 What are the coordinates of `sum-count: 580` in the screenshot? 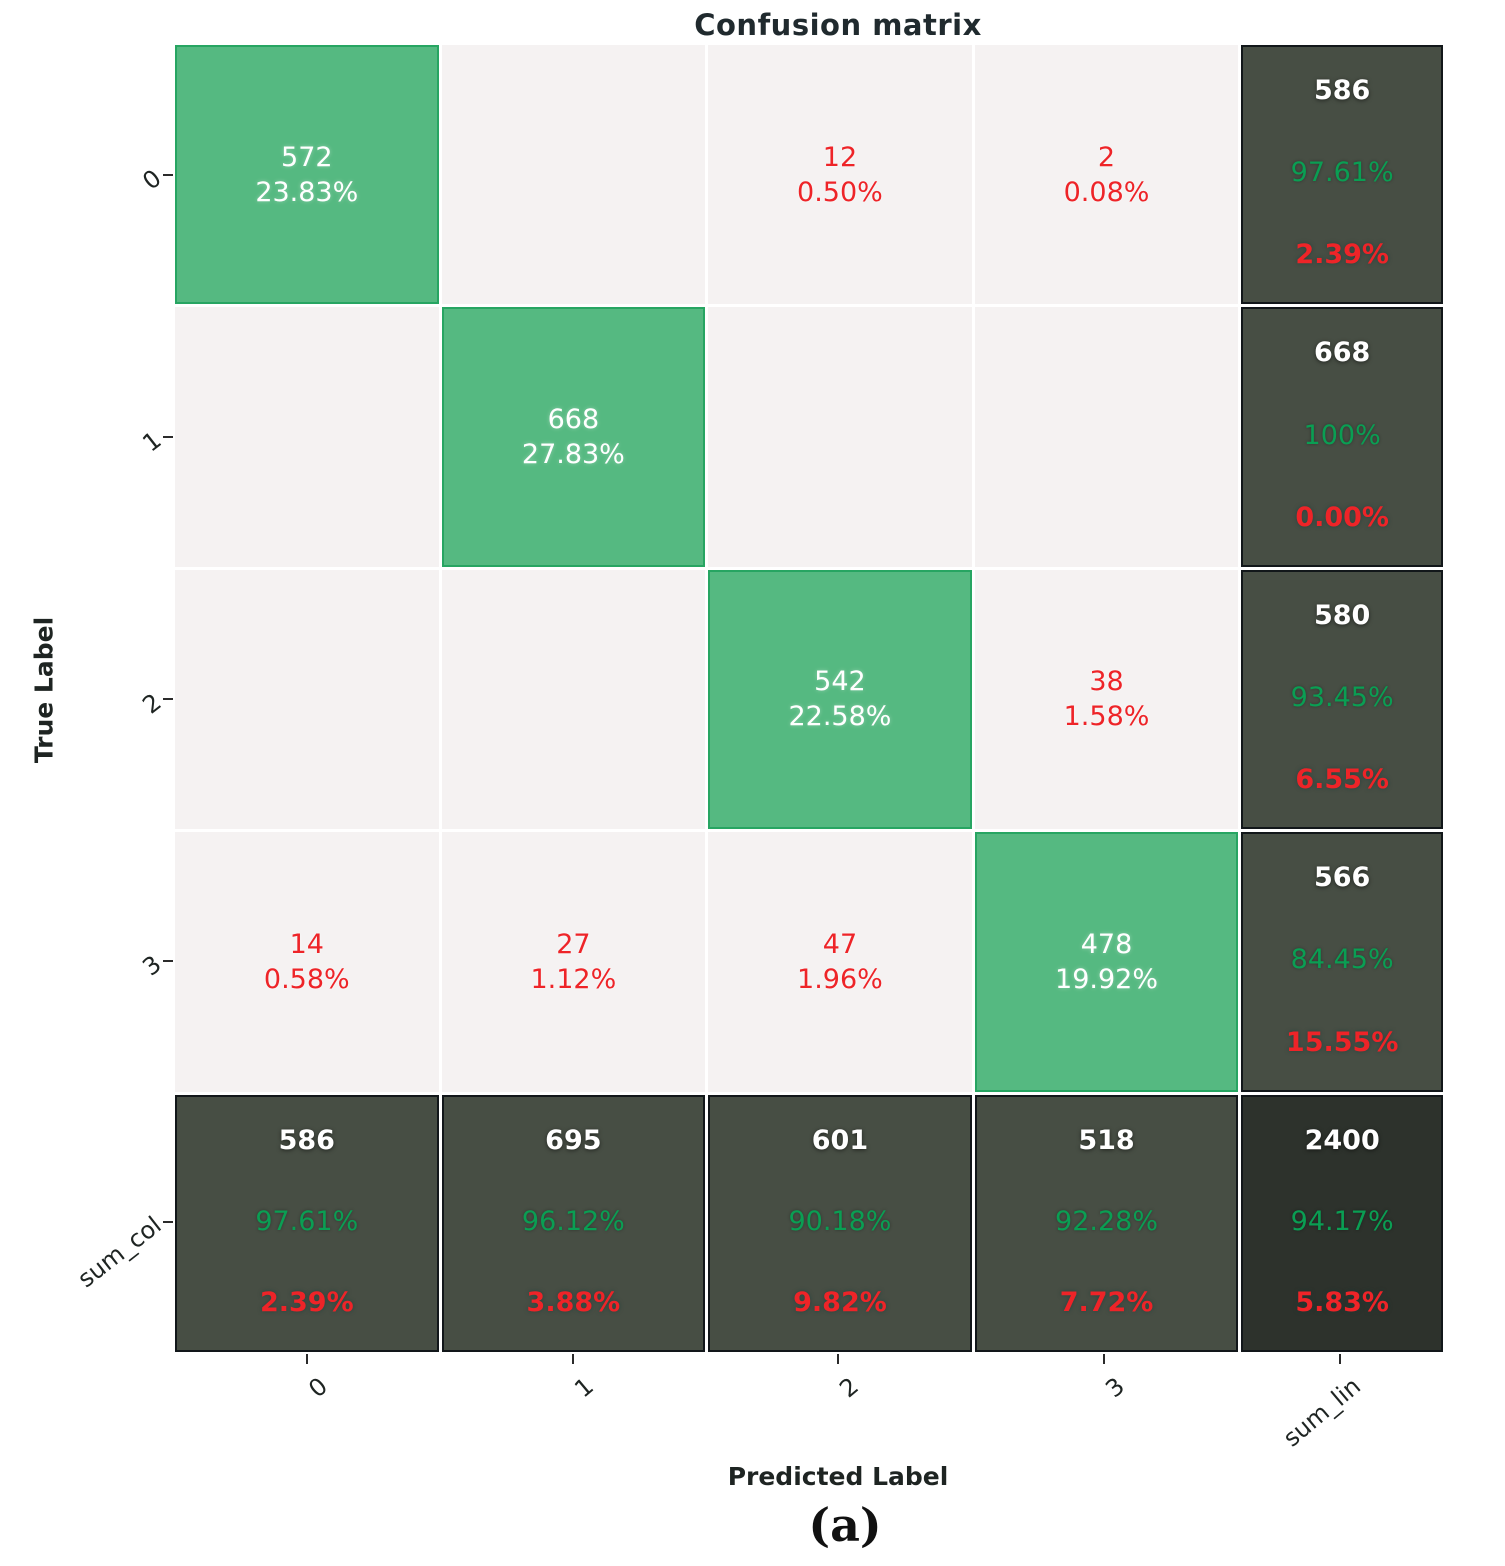 It's located at (1342, 615).